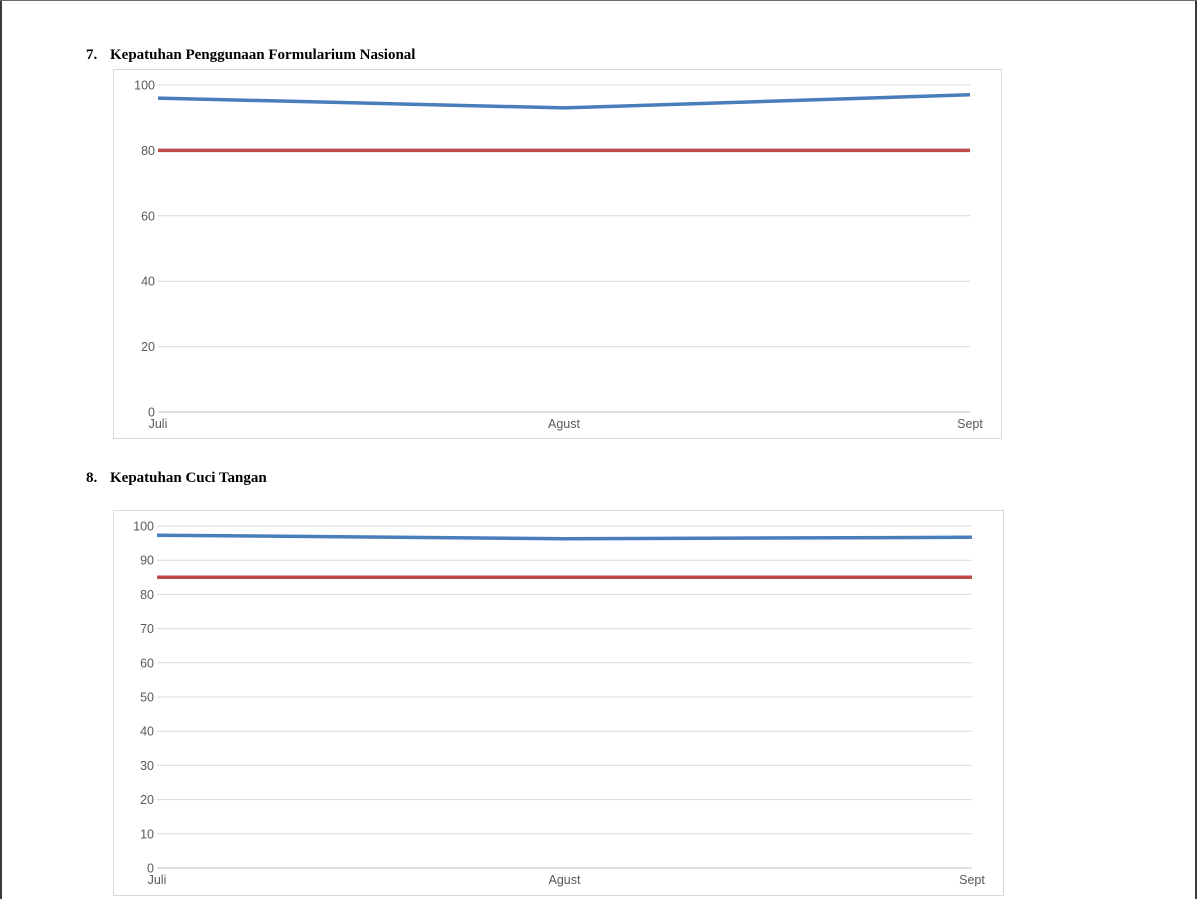 Image resolution: width=1197 pixels, height=899 pixels. Describe the element at coordinates (147, 834) in the screenshot. I see `y-tick-label: 10` at that location.